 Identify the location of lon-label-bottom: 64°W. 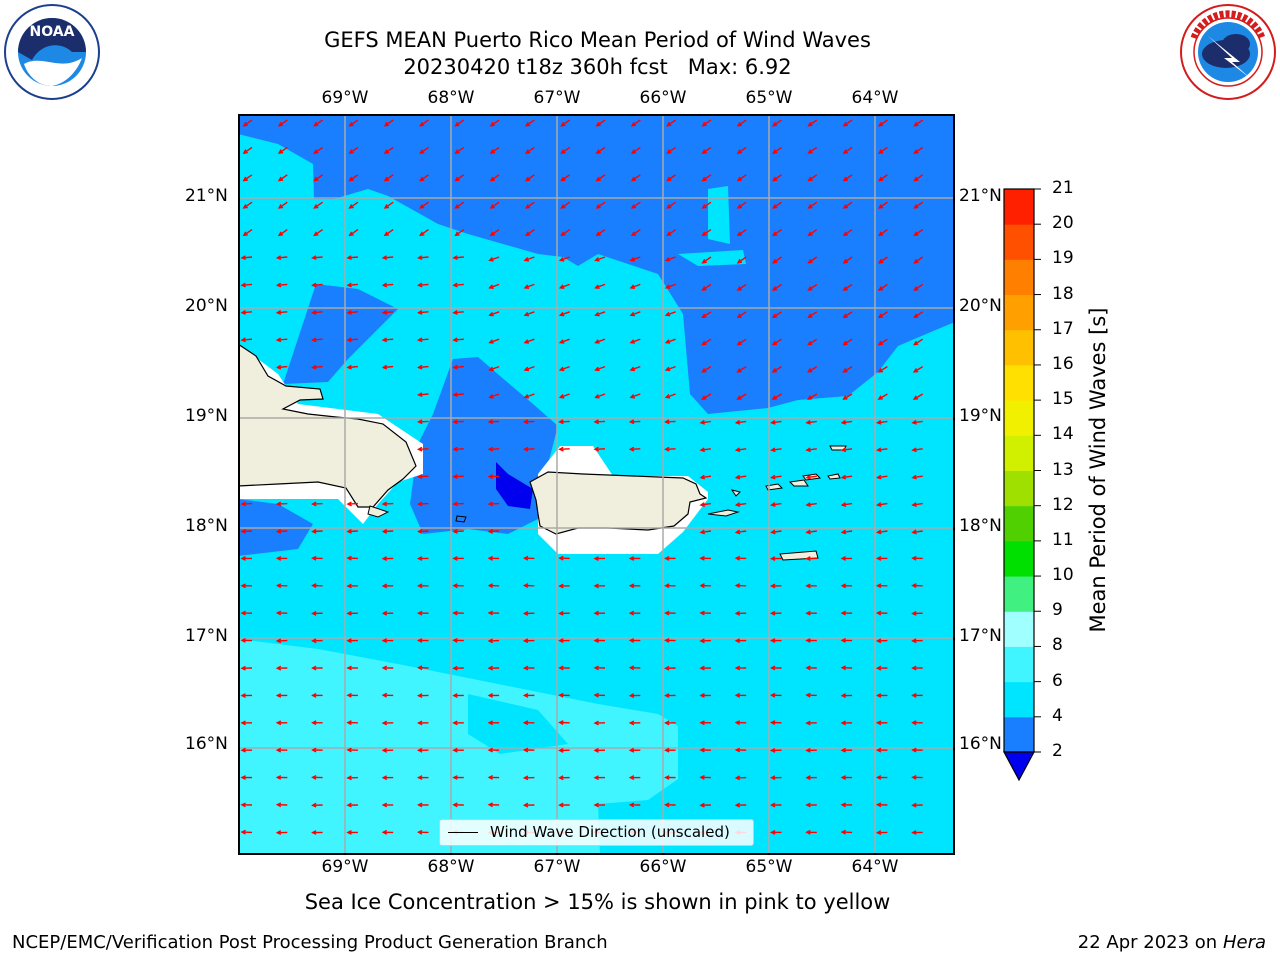
(875, 867).